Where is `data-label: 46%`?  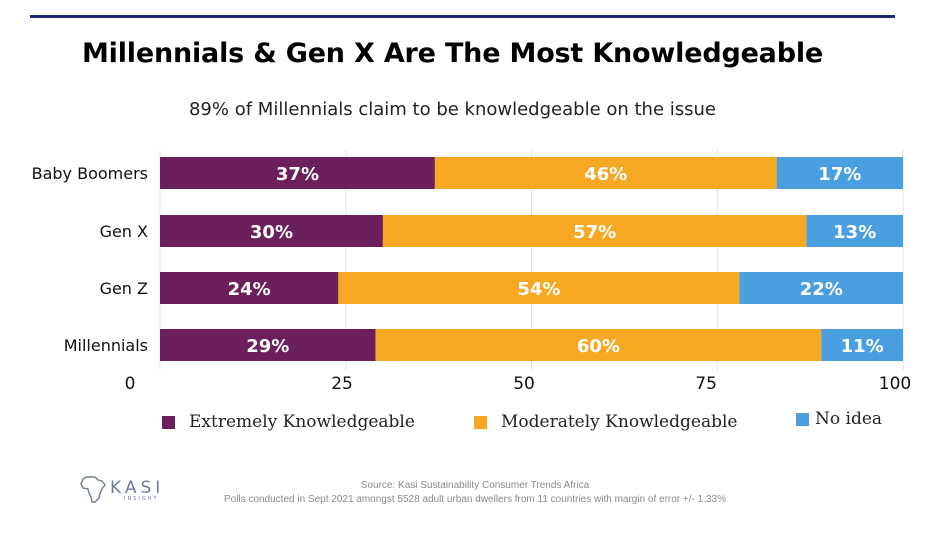 data-label: 46% is located at coordinates (605, 174).